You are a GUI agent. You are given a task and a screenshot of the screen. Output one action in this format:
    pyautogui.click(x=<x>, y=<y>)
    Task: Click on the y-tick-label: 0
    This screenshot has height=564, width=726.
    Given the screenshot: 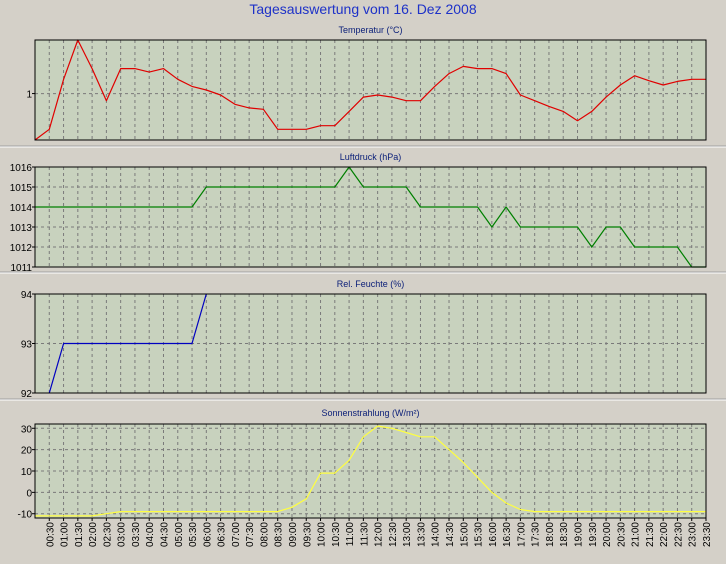 What is the action you would take?
    pyautogui.click(x=29, y=493)
    